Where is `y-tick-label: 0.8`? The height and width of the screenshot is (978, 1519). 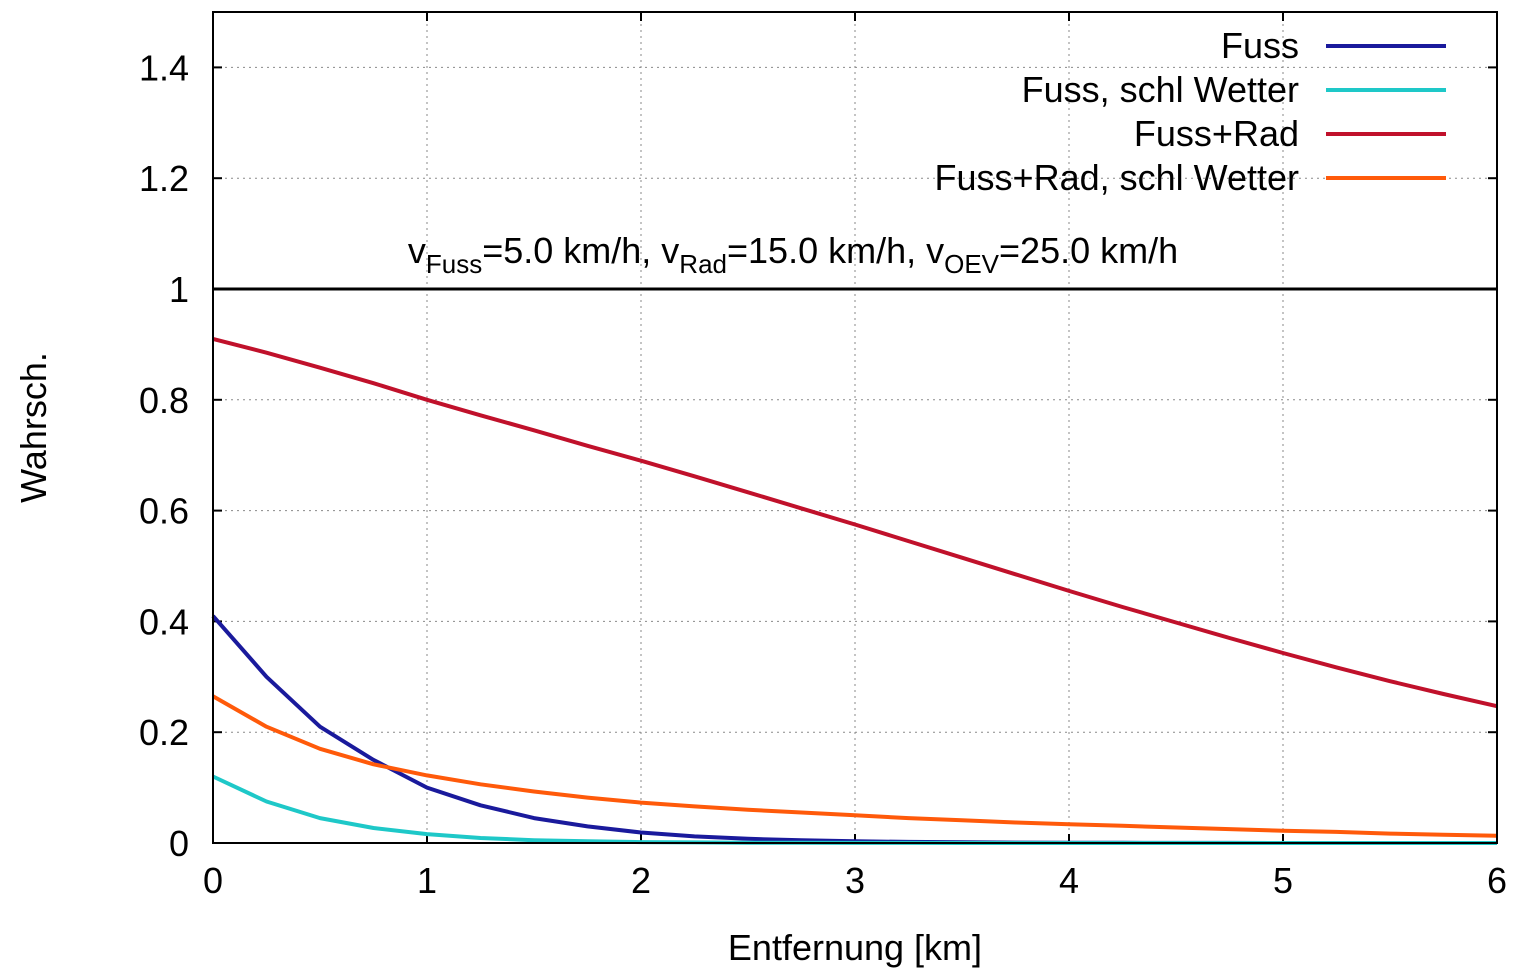
y-tick-label: 0.8 is located at coordinates (164, 400).